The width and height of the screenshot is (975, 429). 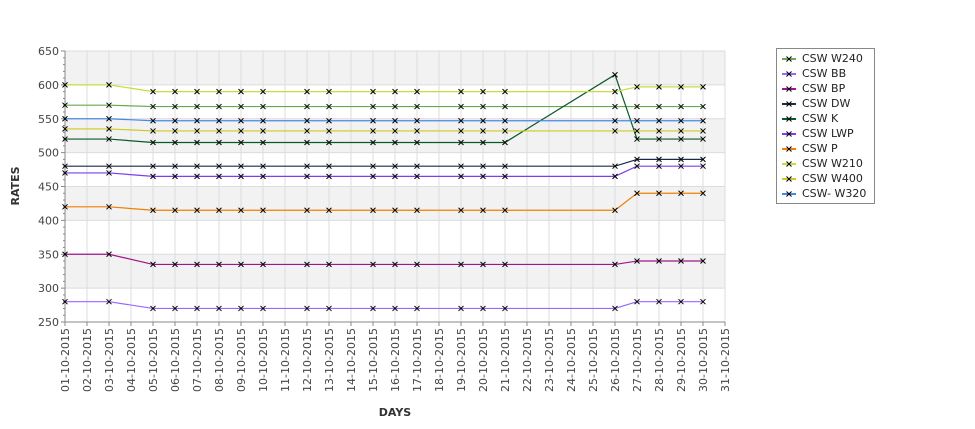 I want to click on legend-label: CSW P, so click(x=820, y=148).